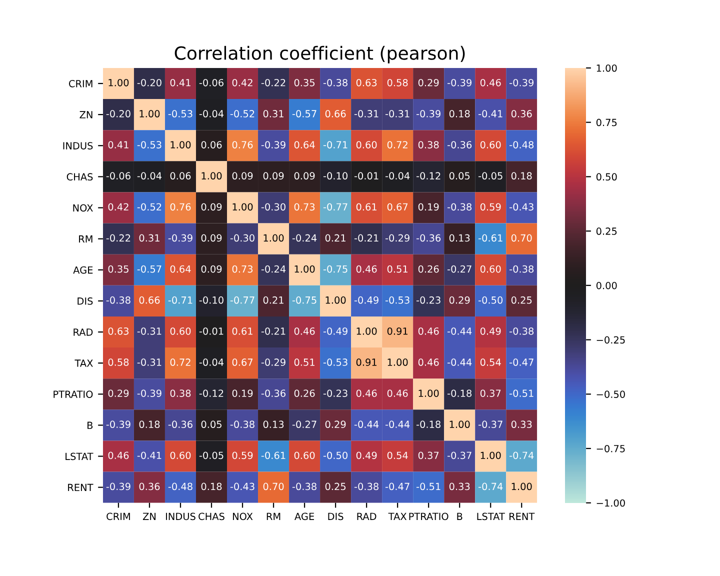 This screenshot has height=576, width=720. What do you see at coordinates (273, 300) in the screenshot?
I see `data-label: 0.21` at bounding box center [273, 300].